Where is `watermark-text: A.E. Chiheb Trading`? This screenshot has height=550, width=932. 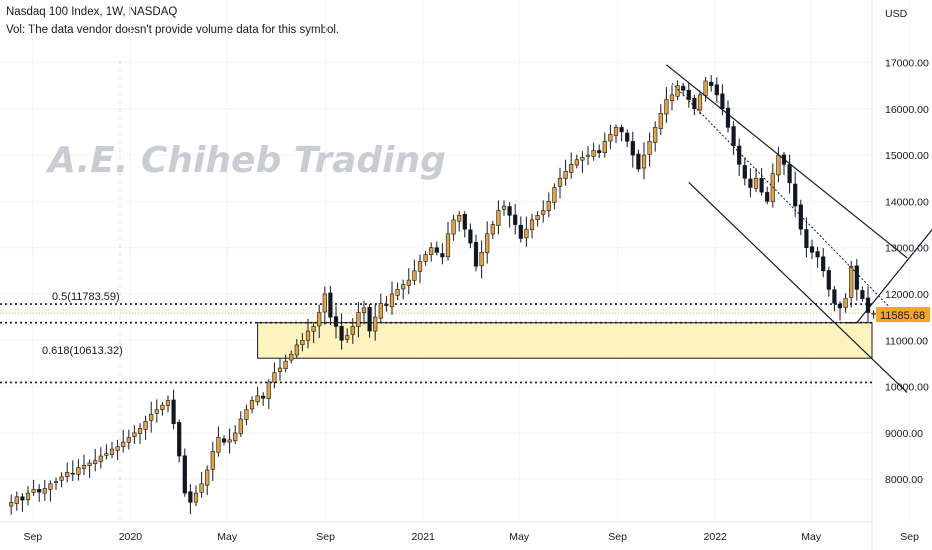 watermark-text: A.E. Chiheb Trading is located at coordinates (245, 160).